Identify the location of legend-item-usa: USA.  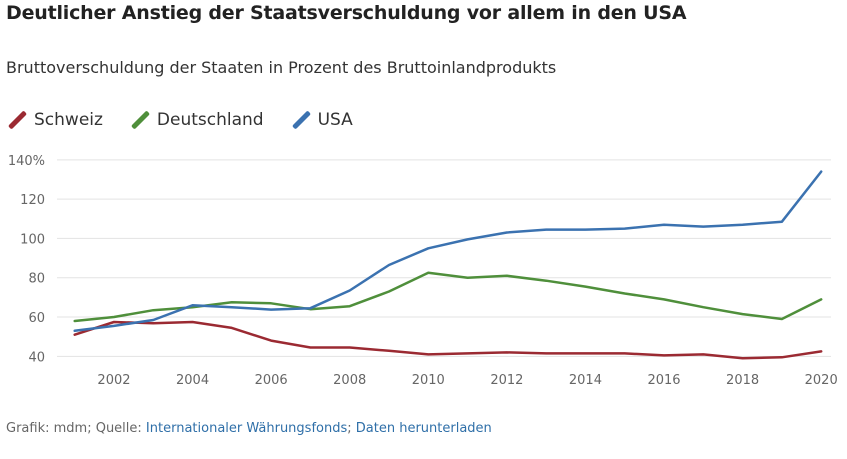
(321, 120).